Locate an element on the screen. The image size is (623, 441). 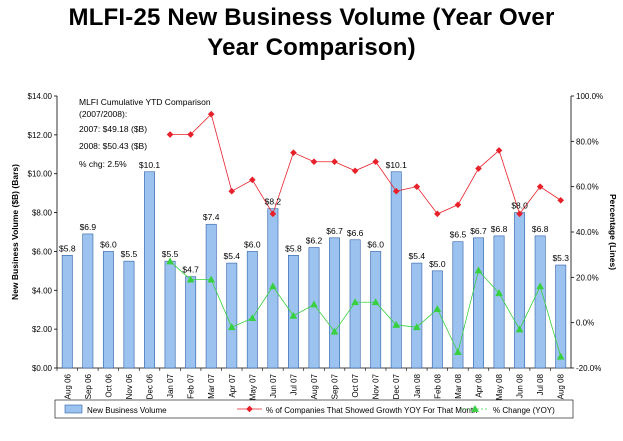
x-tick-label: May 07 is located at coordinates (252, 386).